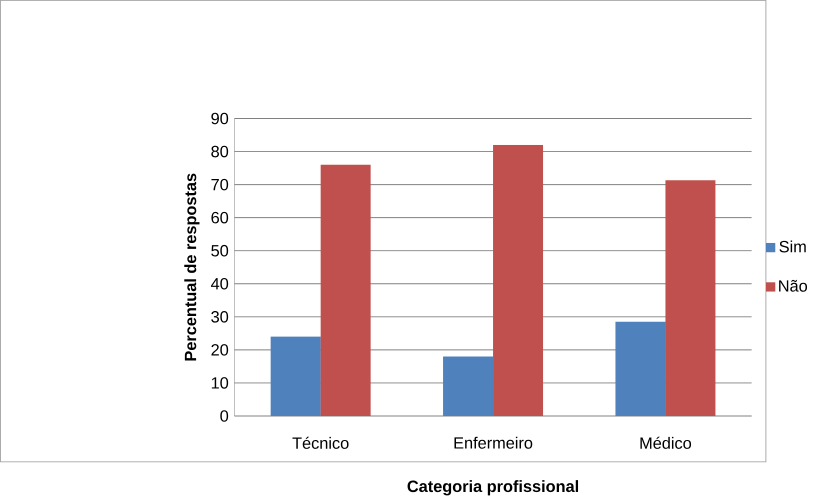 The height and width of the screenshot is (501, 814). I want to click on x-axis-title: Categoria profissional, so click(493, 488).